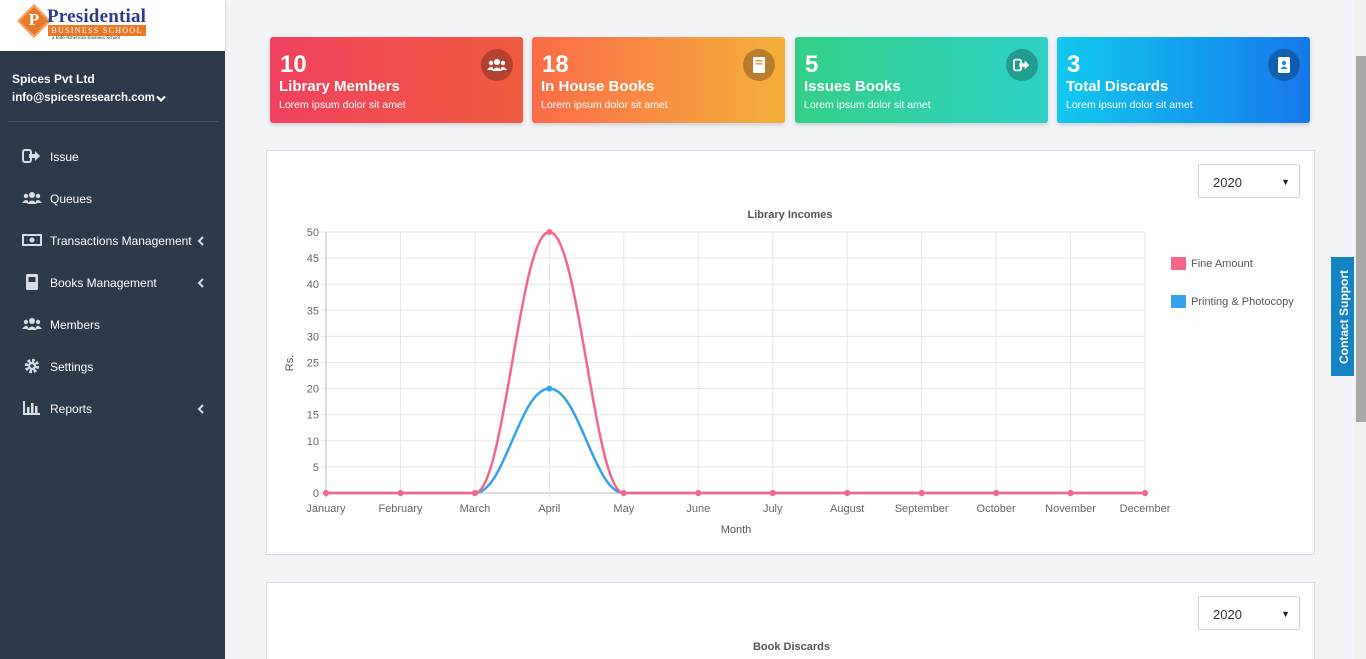 The height and width of the screenshot is (659, 1366). What do you see at coordinates (97, 16) in the screenshot?
I see `logo-title: Presidential` at bounding box center [97, 16].